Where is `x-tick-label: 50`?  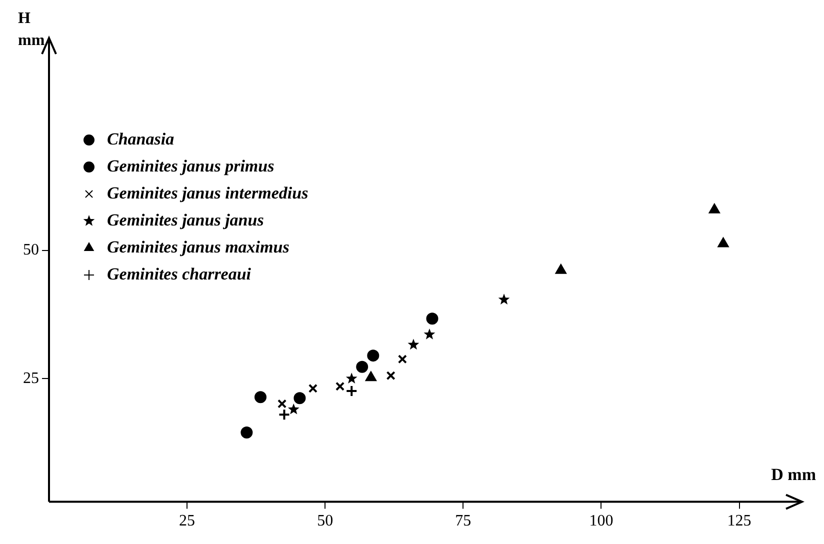
x-tick-label: 50 is located at coordinates (325, 521).